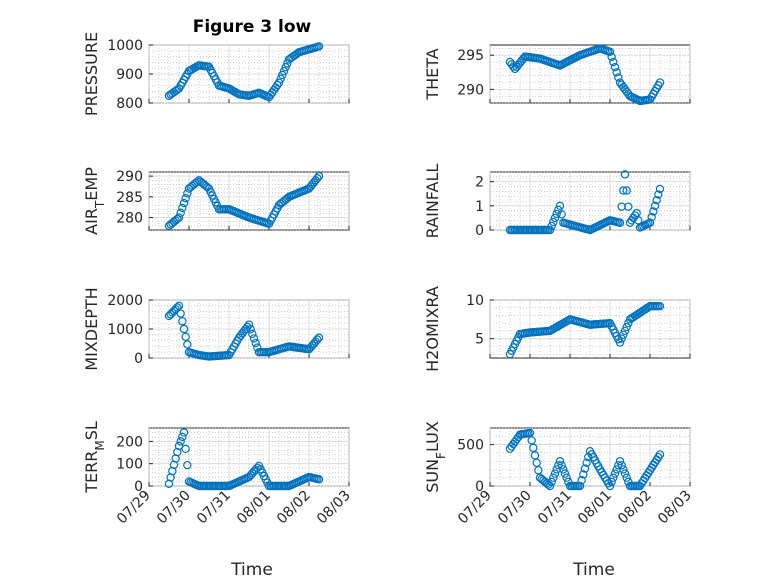 The image size is (778, 583). Describe the element at coordinates (470, 56) in the screenshot. I see `y-tick-label: 295` at that location.